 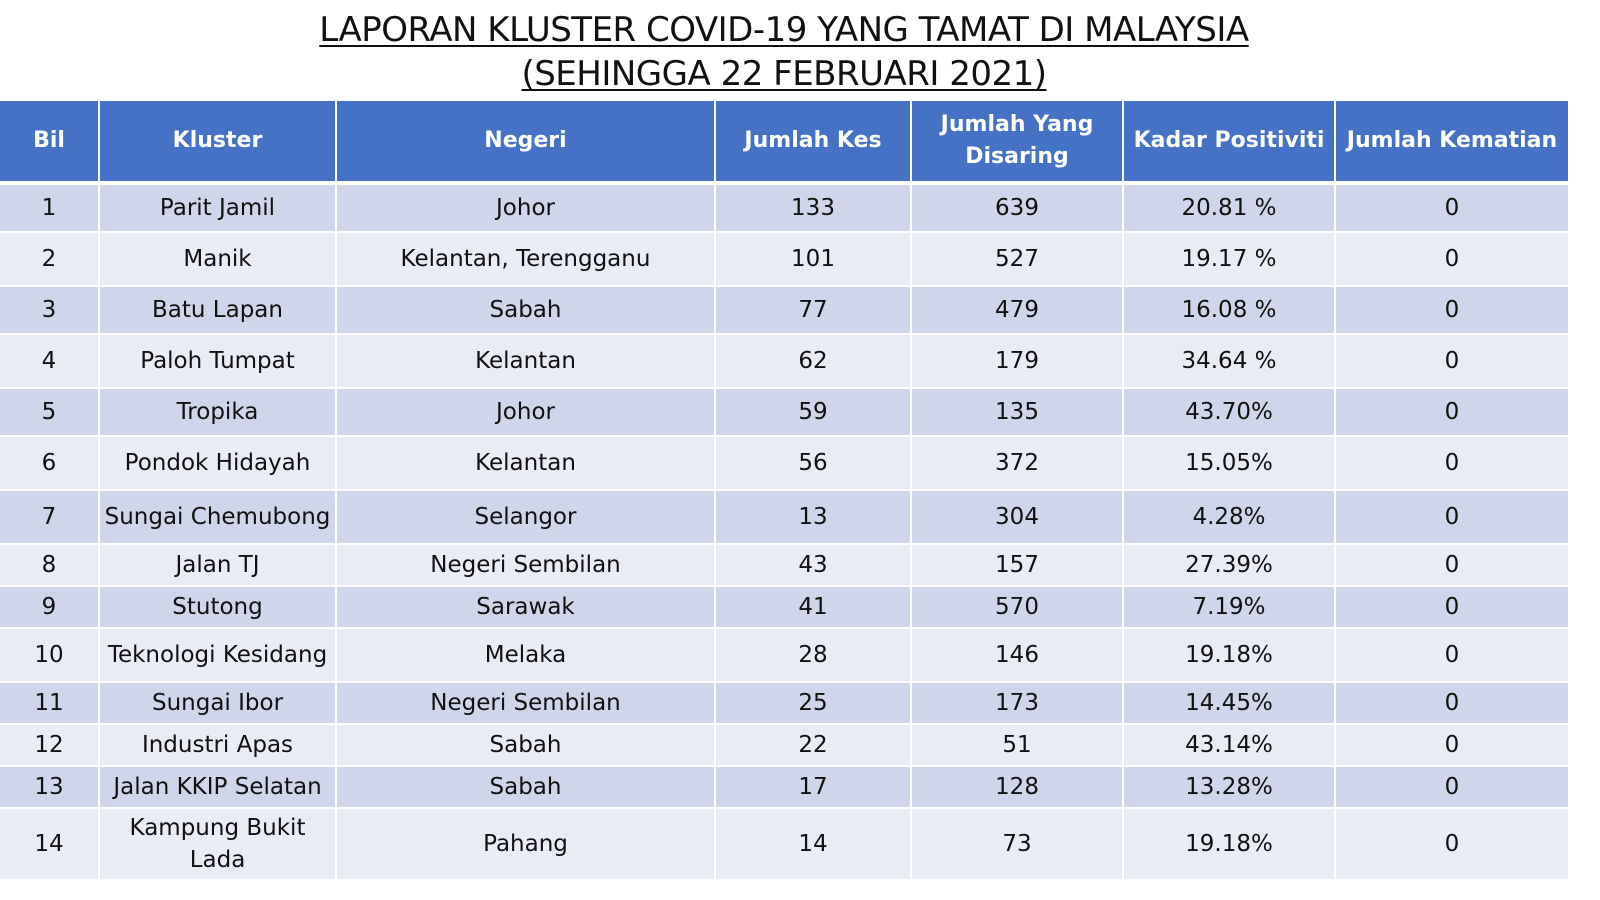 I want to click on cell-kadar-positiviti: 43.70%, so click(x=1229, y=412).